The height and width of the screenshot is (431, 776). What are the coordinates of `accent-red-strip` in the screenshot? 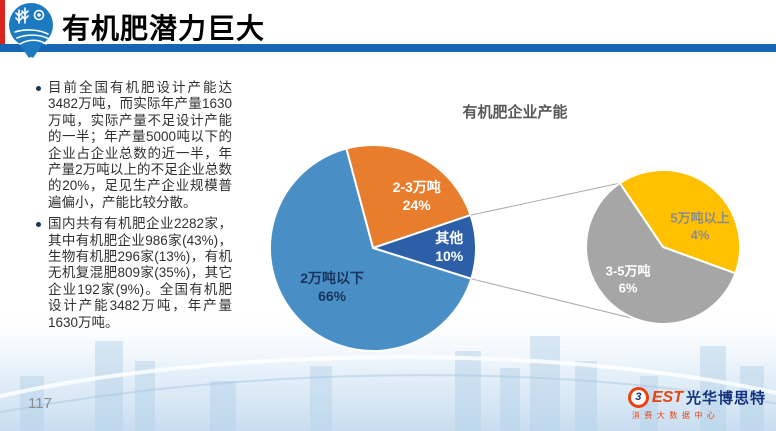 It's located at (2, 26).